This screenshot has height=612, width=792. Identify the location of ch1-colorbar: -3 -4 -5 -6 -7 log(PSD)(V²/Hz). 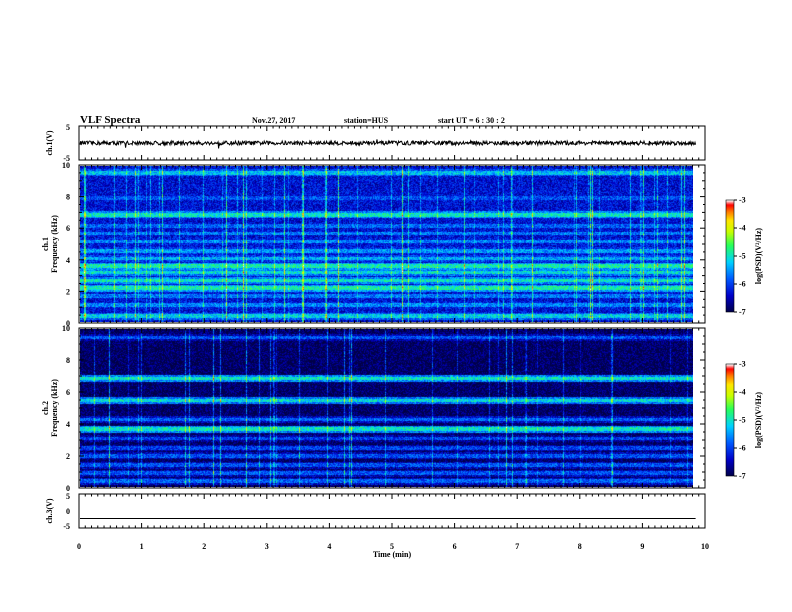
(744, 256).